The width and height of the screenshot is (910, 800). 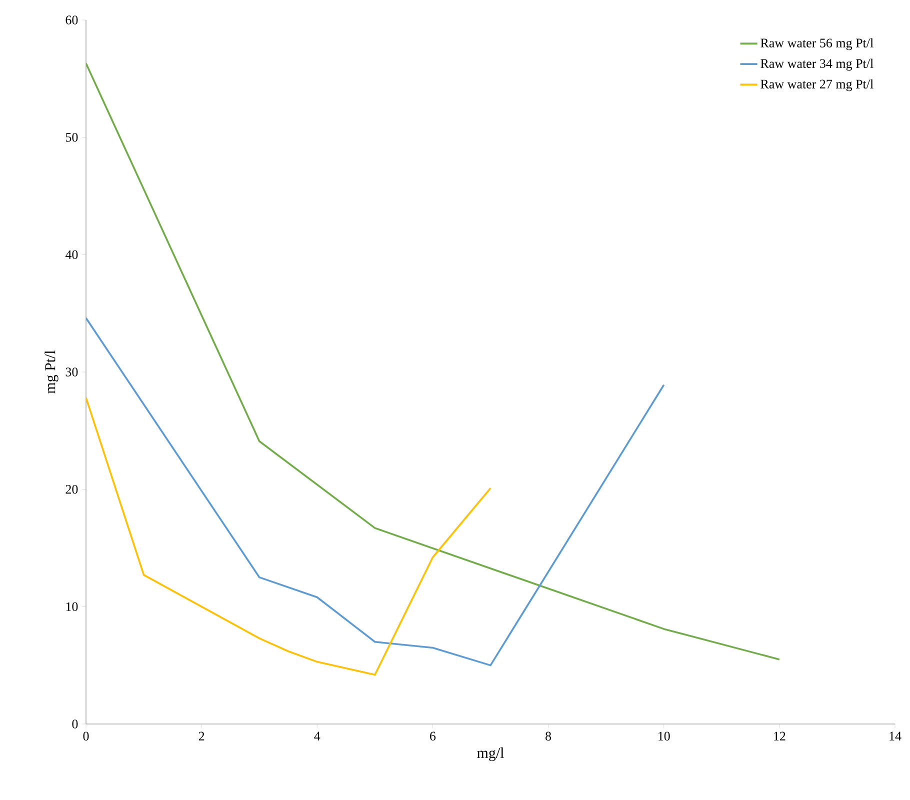 What do you see at coordinates (896, 736) in the screenshot?
I see `x-tick-label: 14` at bounding box center [896, 736].